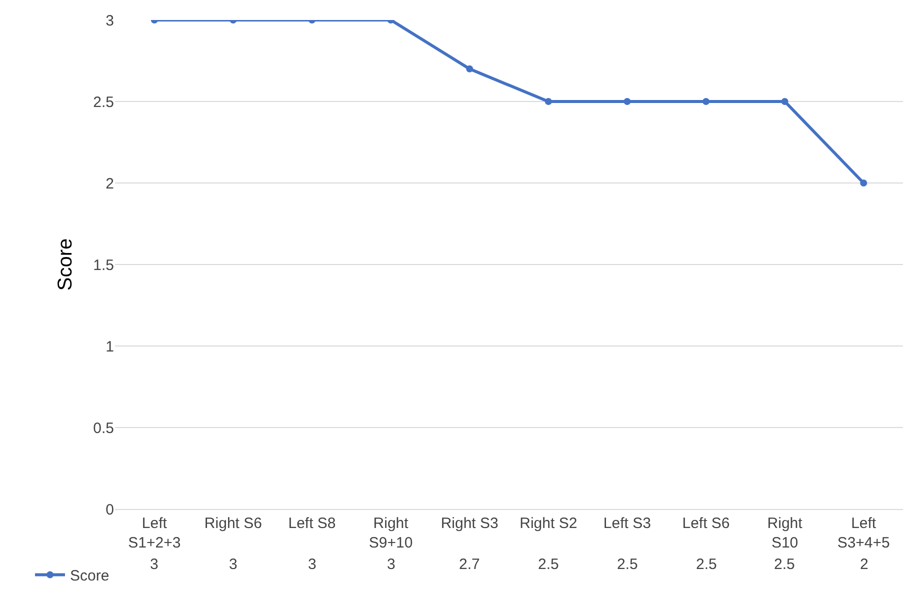 This screenshot has height=604, width=923. I want to click on x-tick-label: Right S6, so click(233, 523).